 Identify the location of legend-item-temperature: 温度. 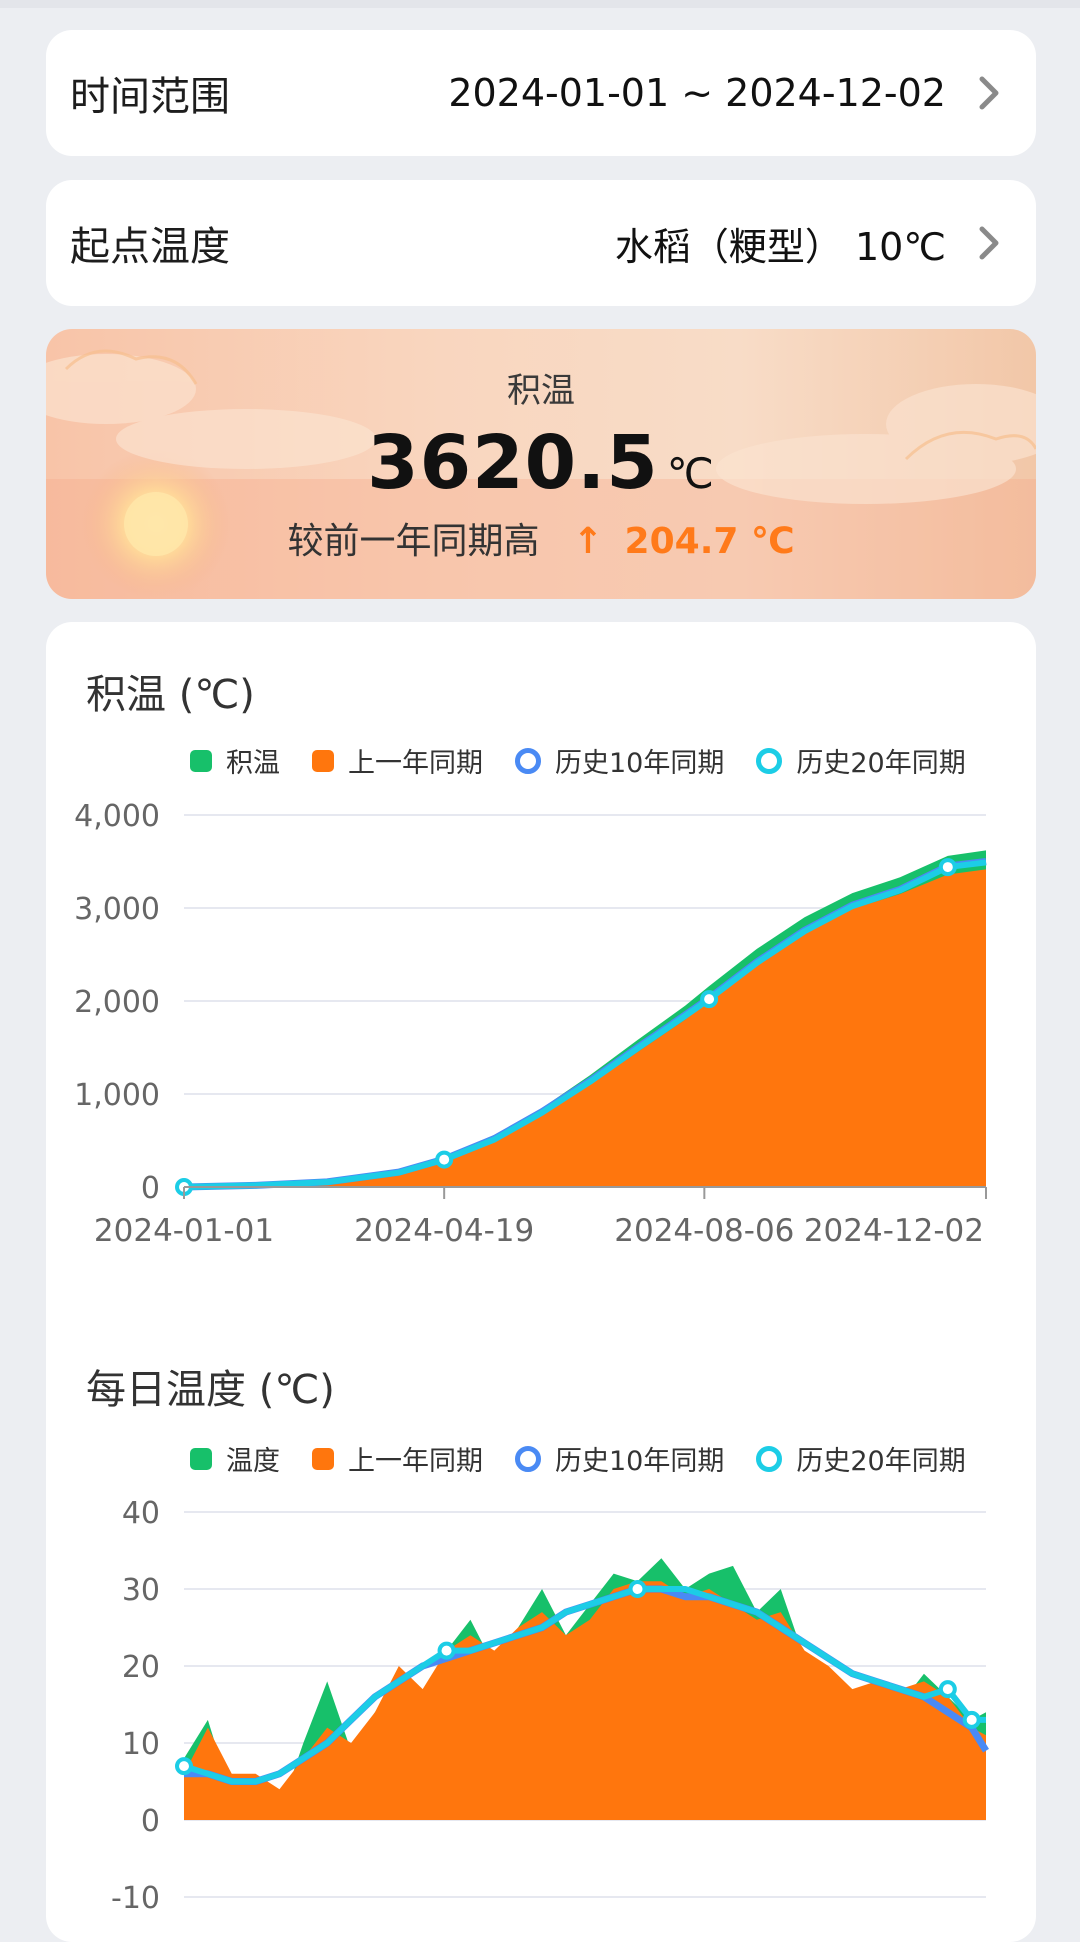
(235, 1458).